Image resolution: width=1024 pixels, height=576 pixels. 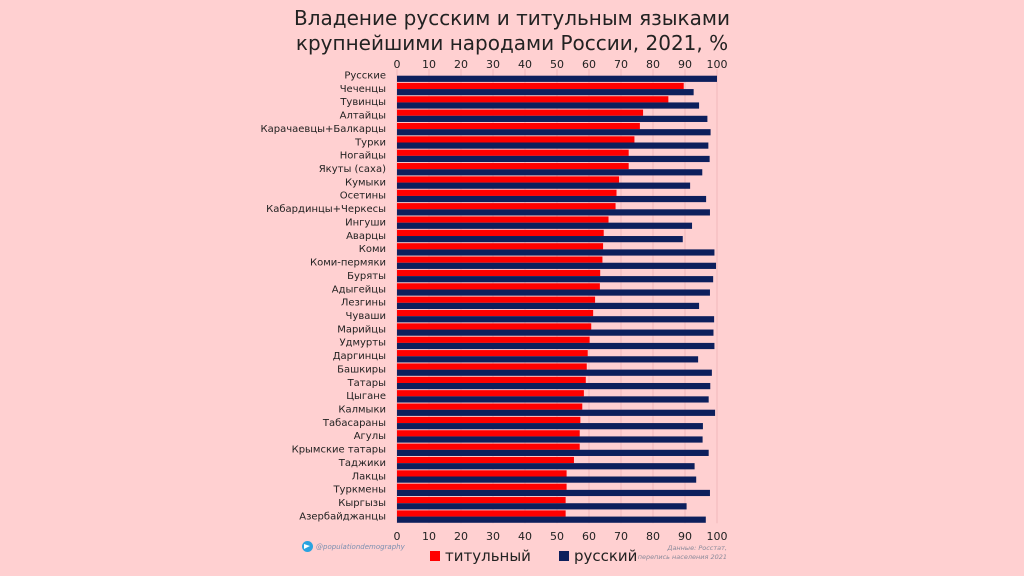 What do you see at coordinates (366, 236) in the screenshot?
I see `category-label: Аварцы` at bounding box center [366, 236].